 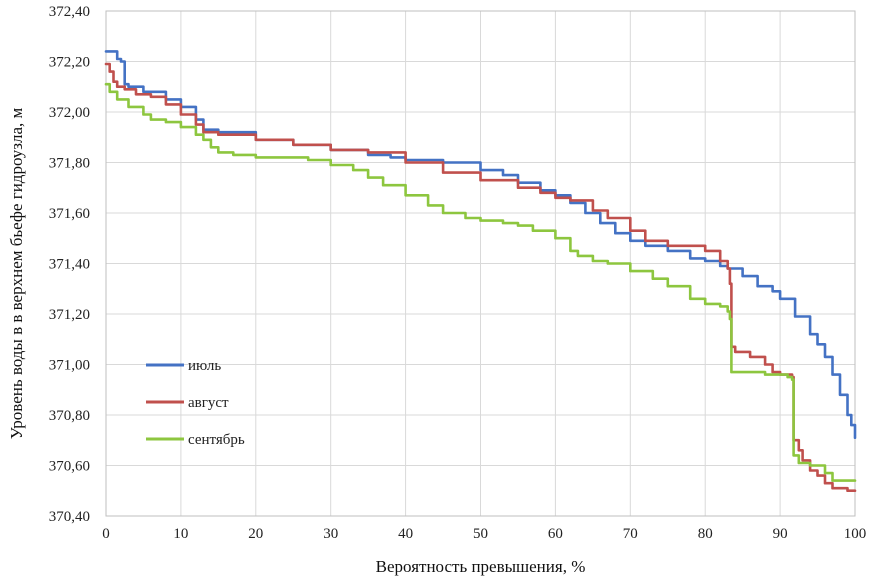 I want to click on x-tick-label: 90, so click(x=780, y=534).